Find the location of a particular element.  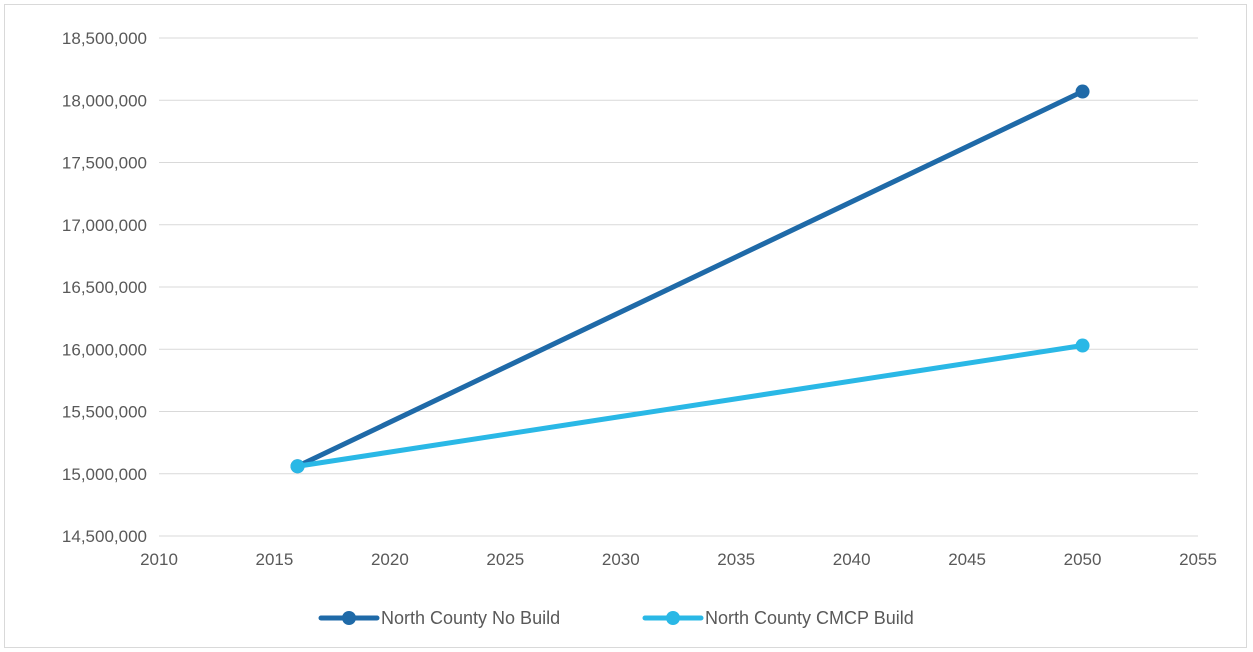

legend-label: North County No Build is located at coordinates (470, 618).